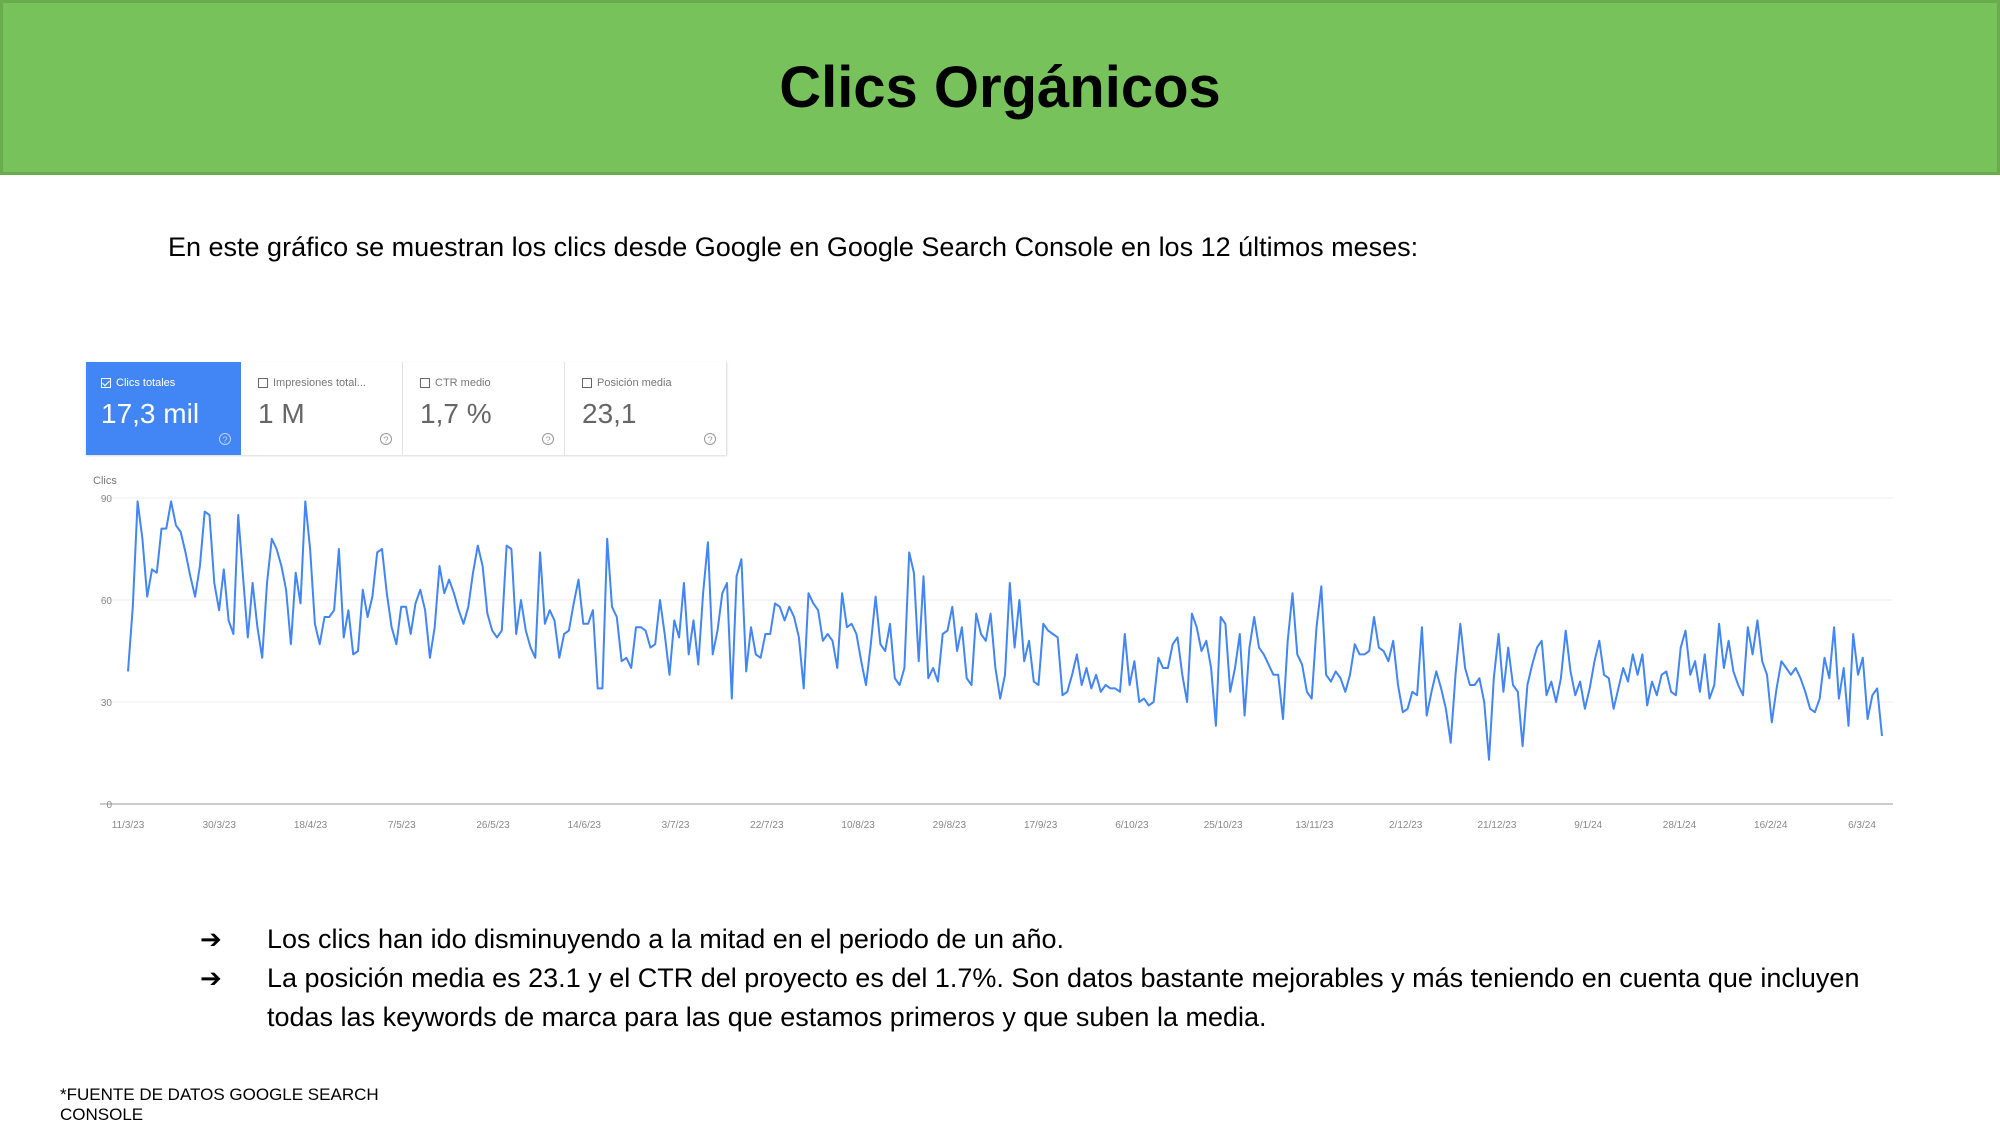  Describe the element at coordinates (1588, 825) in the screenshot. I see `x-tick-label: 9/1/24` at that location.